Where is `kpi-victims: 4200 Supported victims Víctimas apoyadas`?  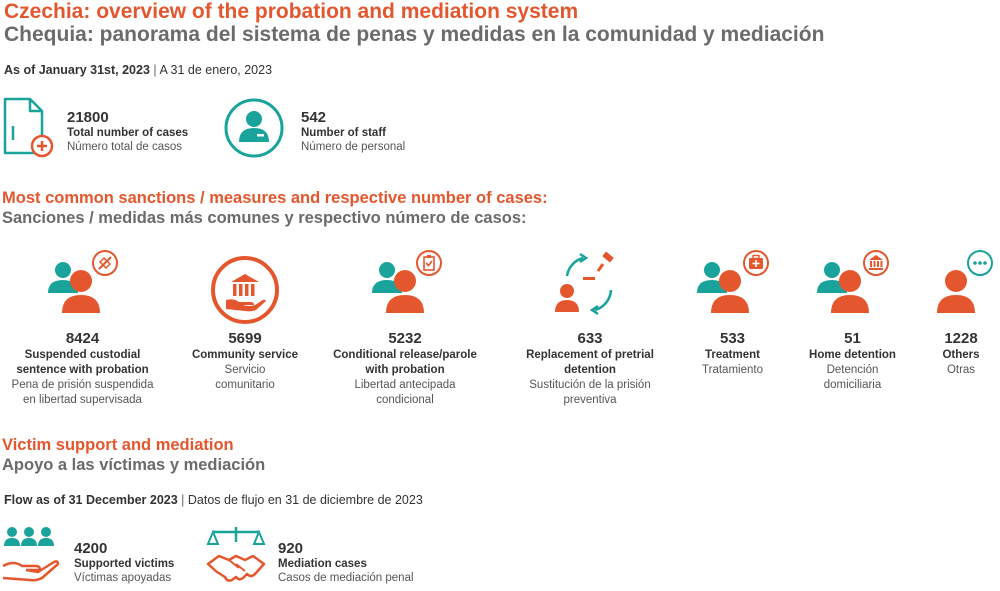
kpi-victims: 4200 Supported victims Víctimas apoyadas is located at coordinates (124, 562).